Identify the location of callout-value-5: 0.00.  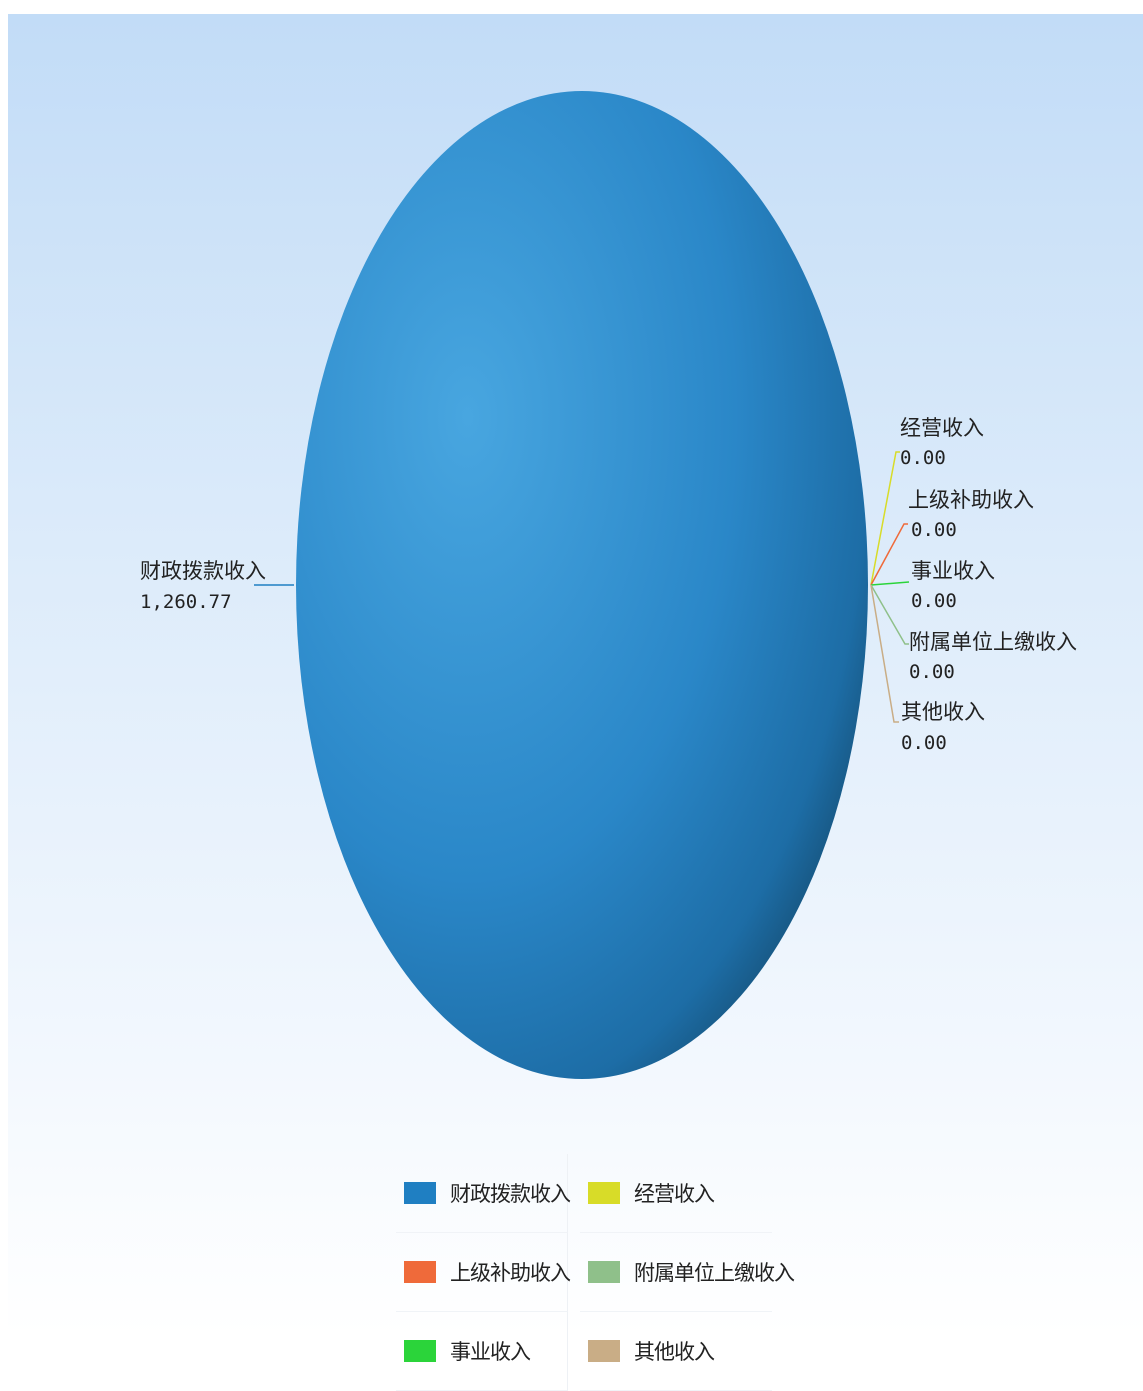
(932, 672).